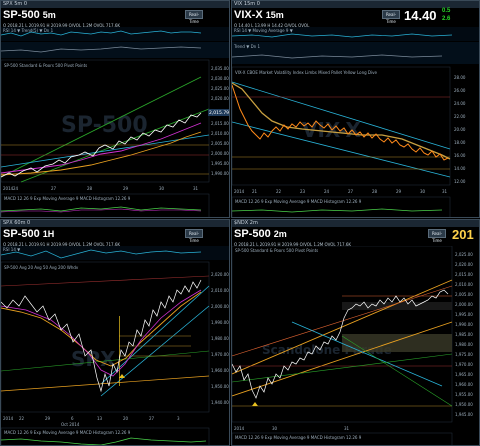 The image size is (480, 446). I want to click on svg-text: 13, so click(100, 418).